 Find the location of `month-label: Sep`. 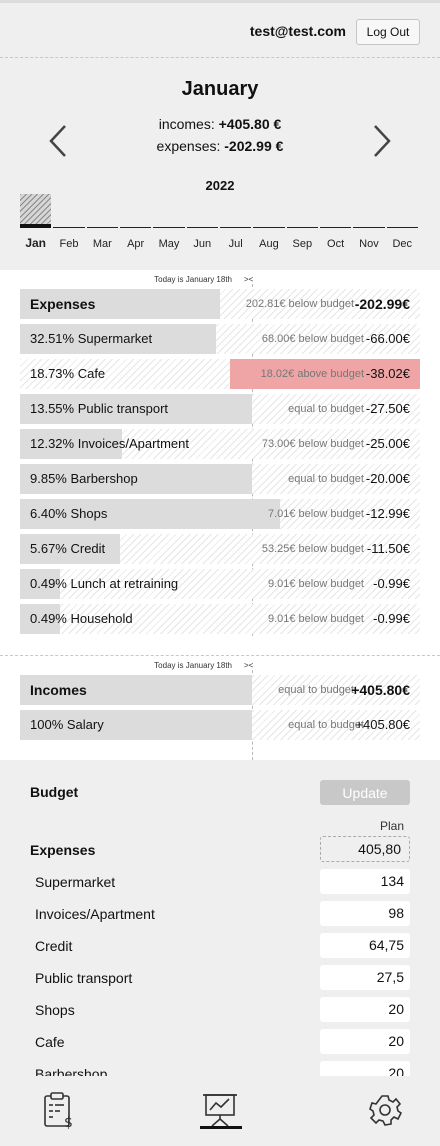

month-label: Sep is located at coordinates (302, 244).